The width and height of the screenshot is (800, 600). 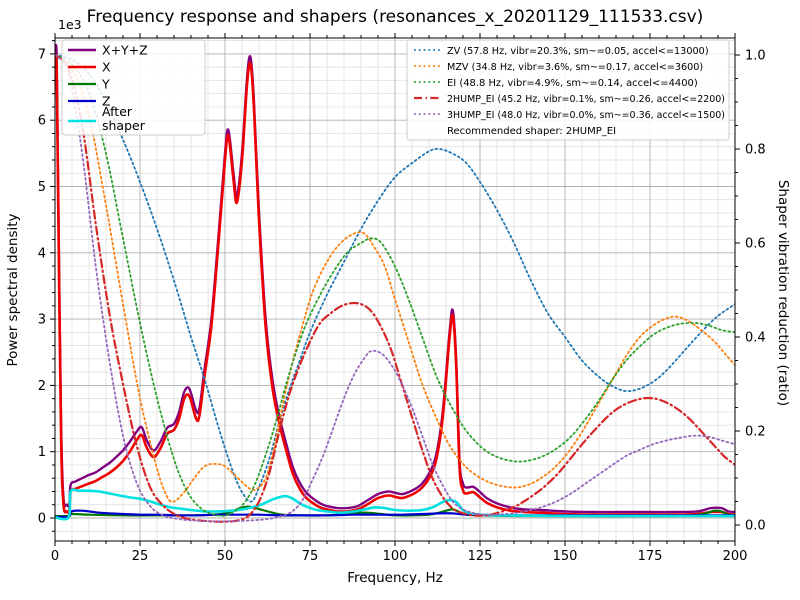 I want to click on y-right-tick-label: 0.2, so click(x=755, y=432).